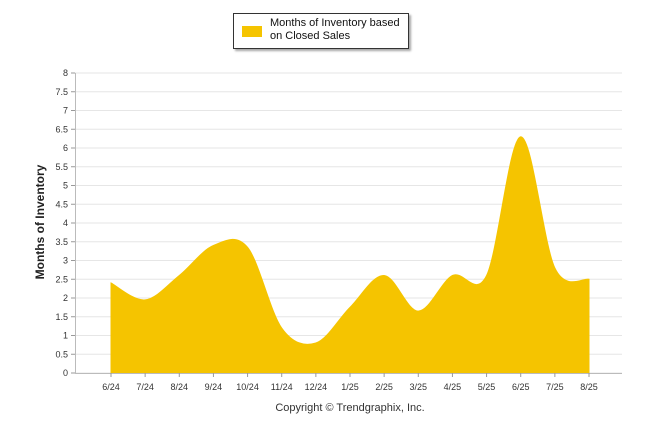 The height and width of the screenshot is (434, 646). Describe the element at coordinates (61, 167) in the screenshot. I see `y-tick-label: 5.5` at that location.